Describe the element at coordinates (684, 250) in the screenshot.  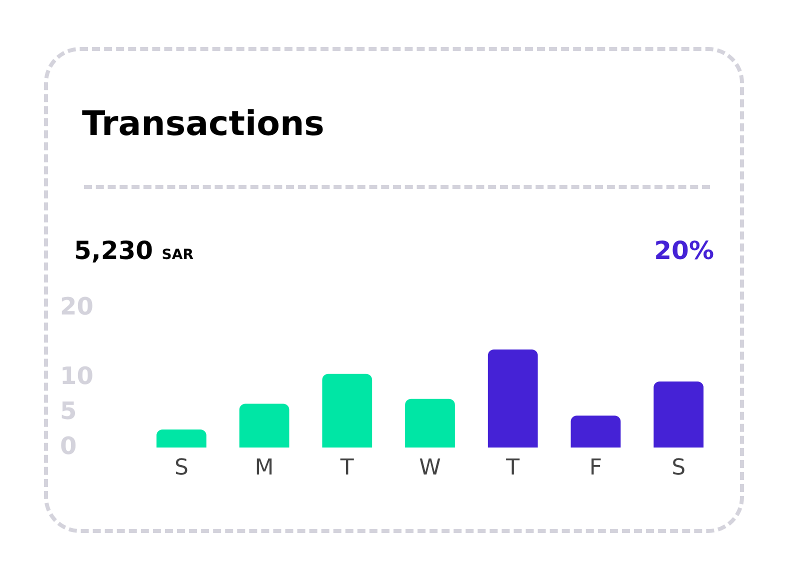
I see `text: 20%` at that location.